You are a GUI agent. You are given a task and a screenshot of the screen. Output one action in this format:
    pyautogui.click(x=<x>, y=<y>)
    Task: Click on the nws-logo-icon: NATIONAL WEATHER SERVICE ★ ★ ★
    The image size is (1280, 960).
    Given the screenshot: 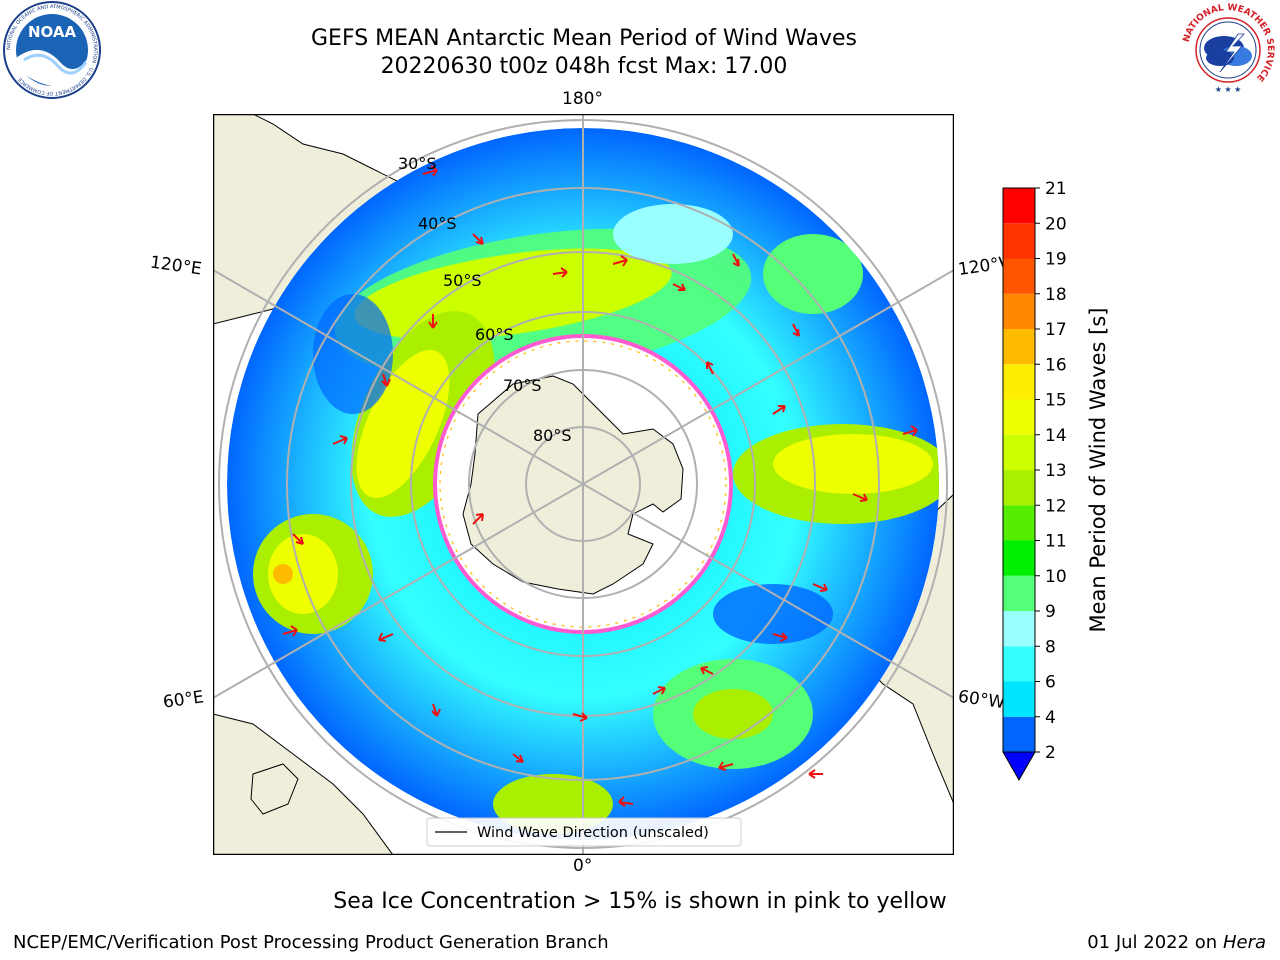 What is the action you would take?
    pyautogui.click(x=1228, y=50)
    